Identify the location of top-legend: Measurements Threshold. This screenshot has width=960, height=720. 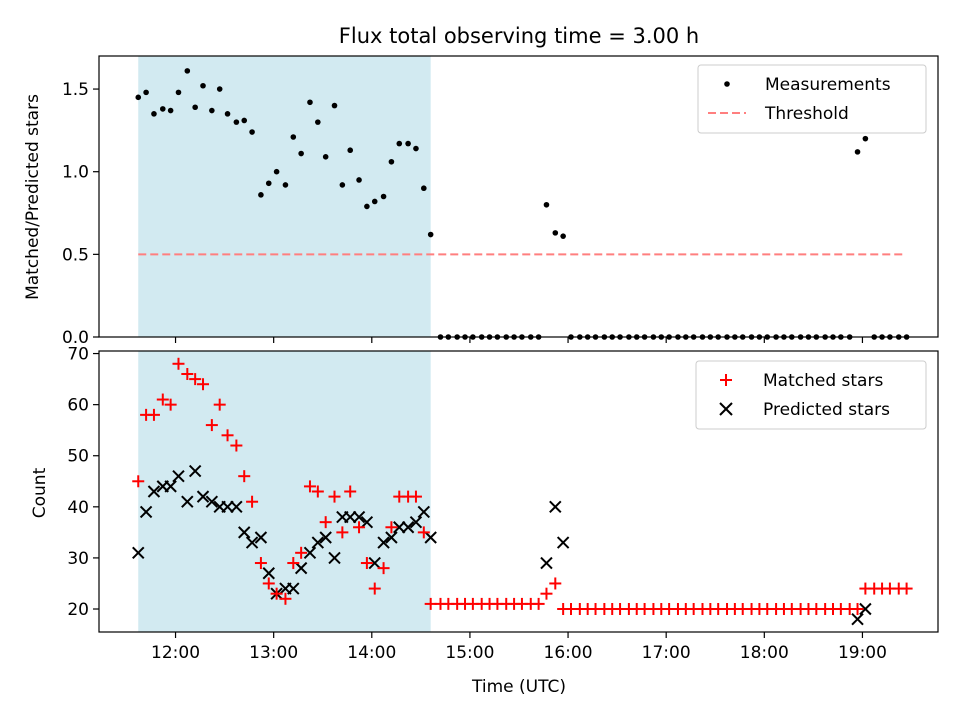
(812, 99).